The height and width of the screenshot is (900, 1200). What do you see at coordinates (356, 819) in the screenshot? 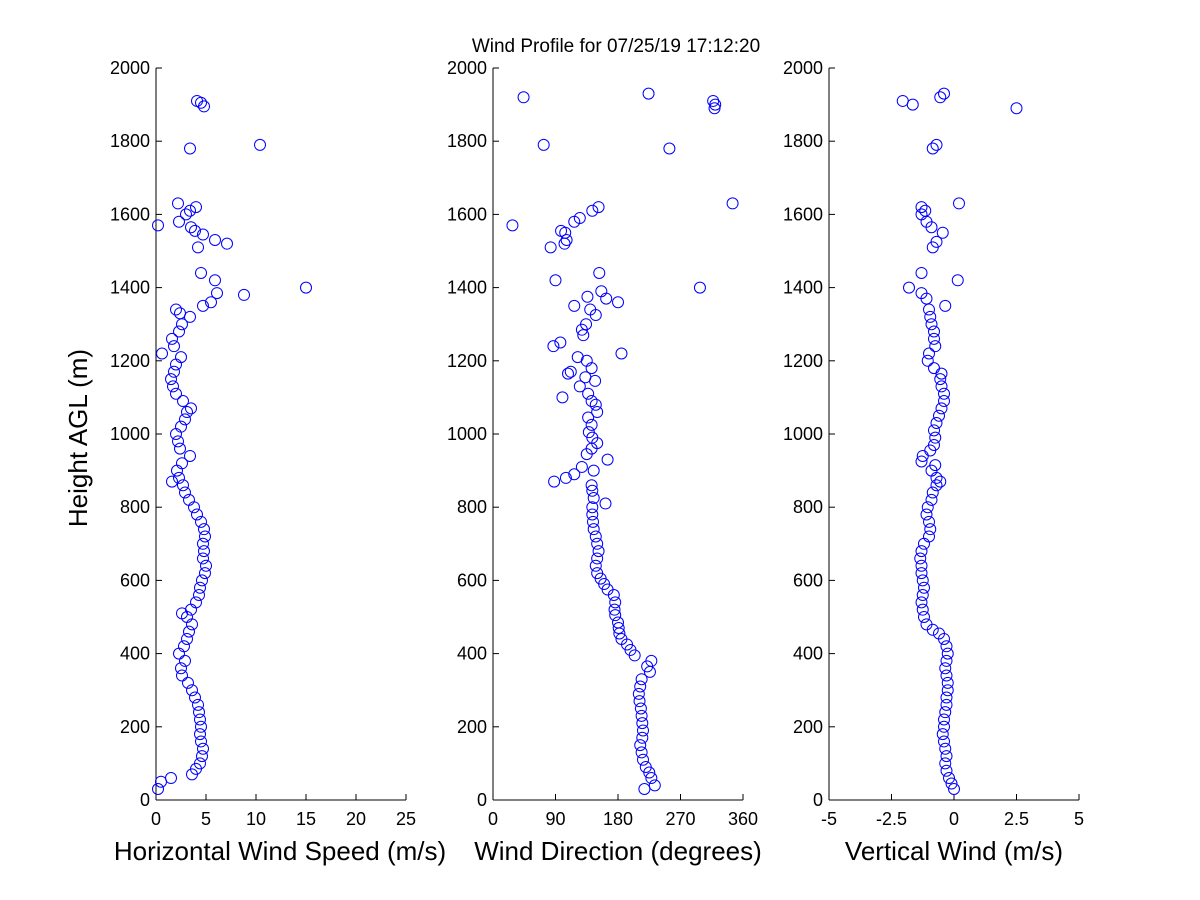
I see `x-tick-label: 20` at bounding box center [356, 819].